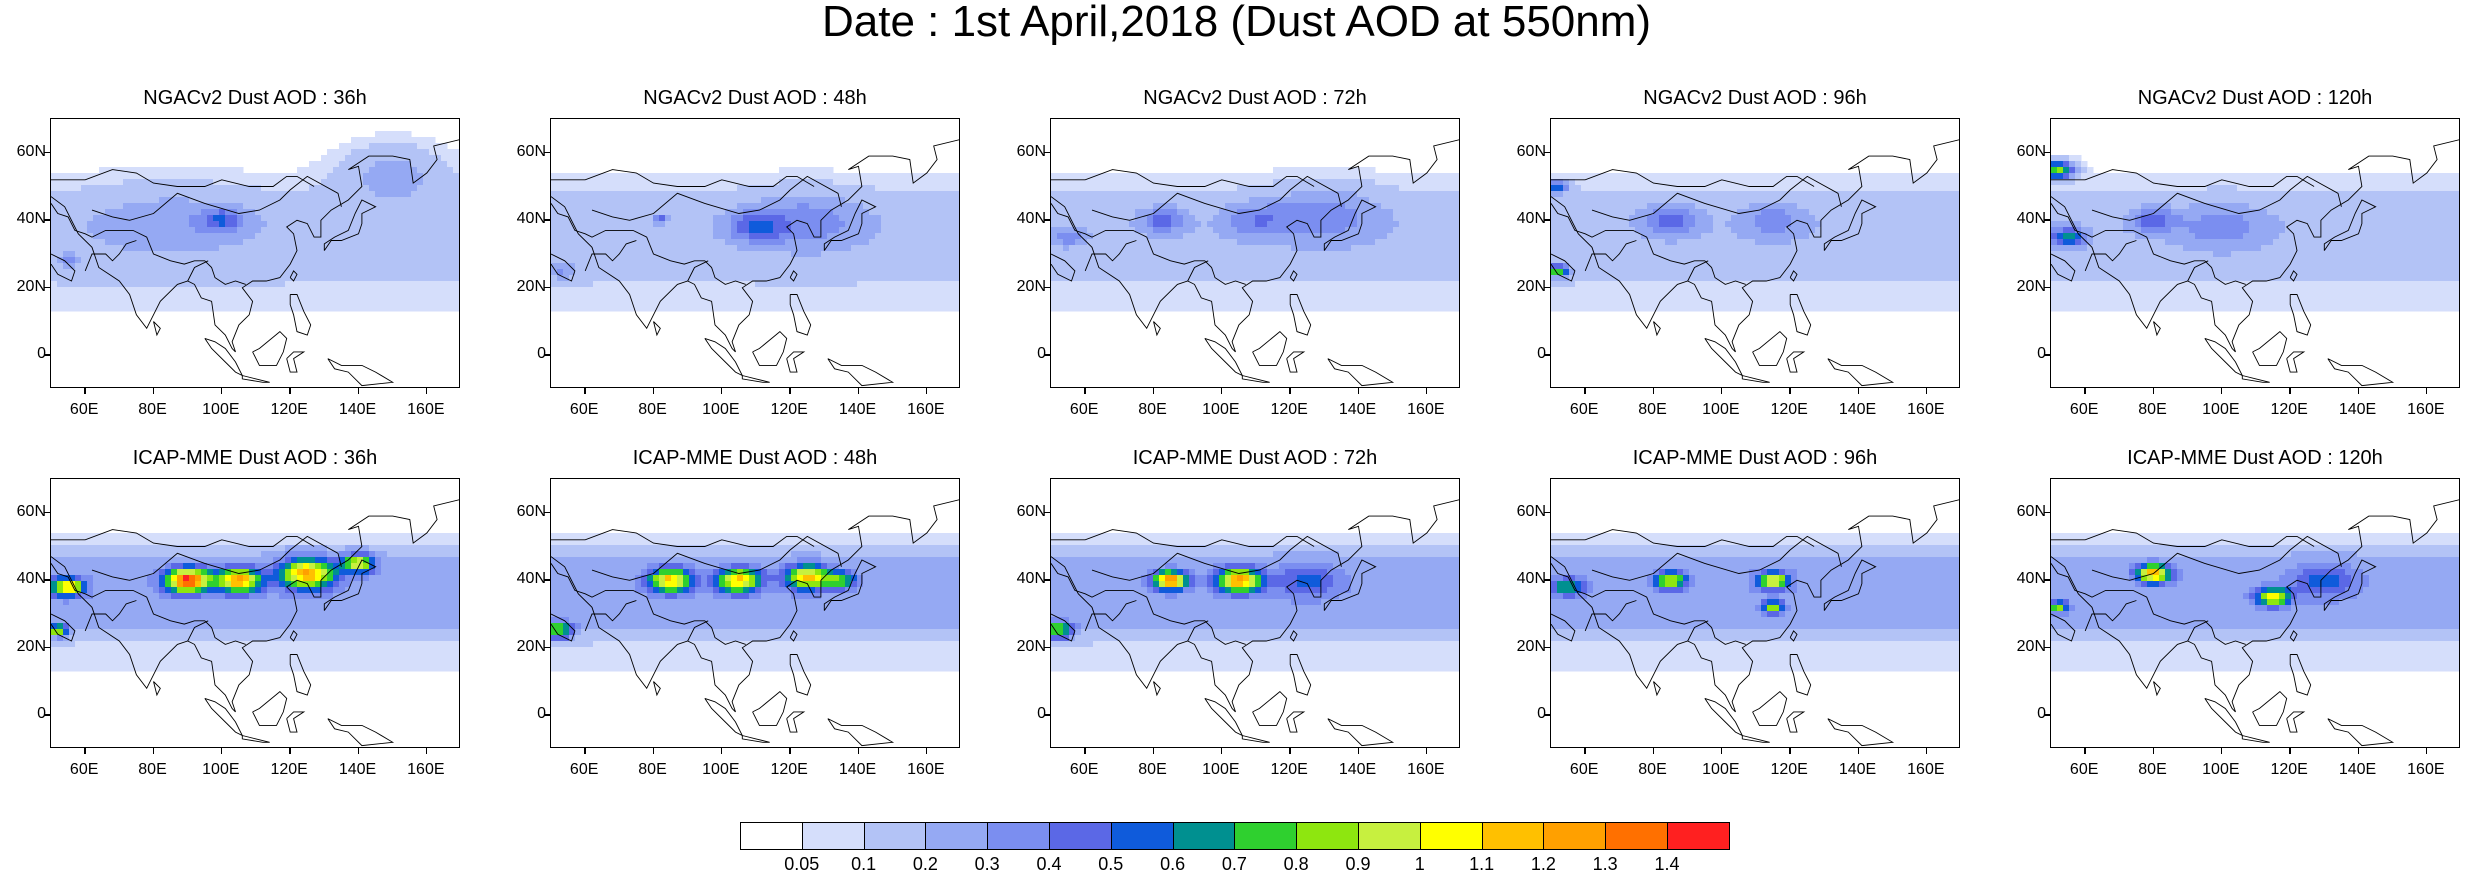  Describe the element at coordinates (2031, 219) in the screenshot. I see `lat-tick-label: 40N` at that location.